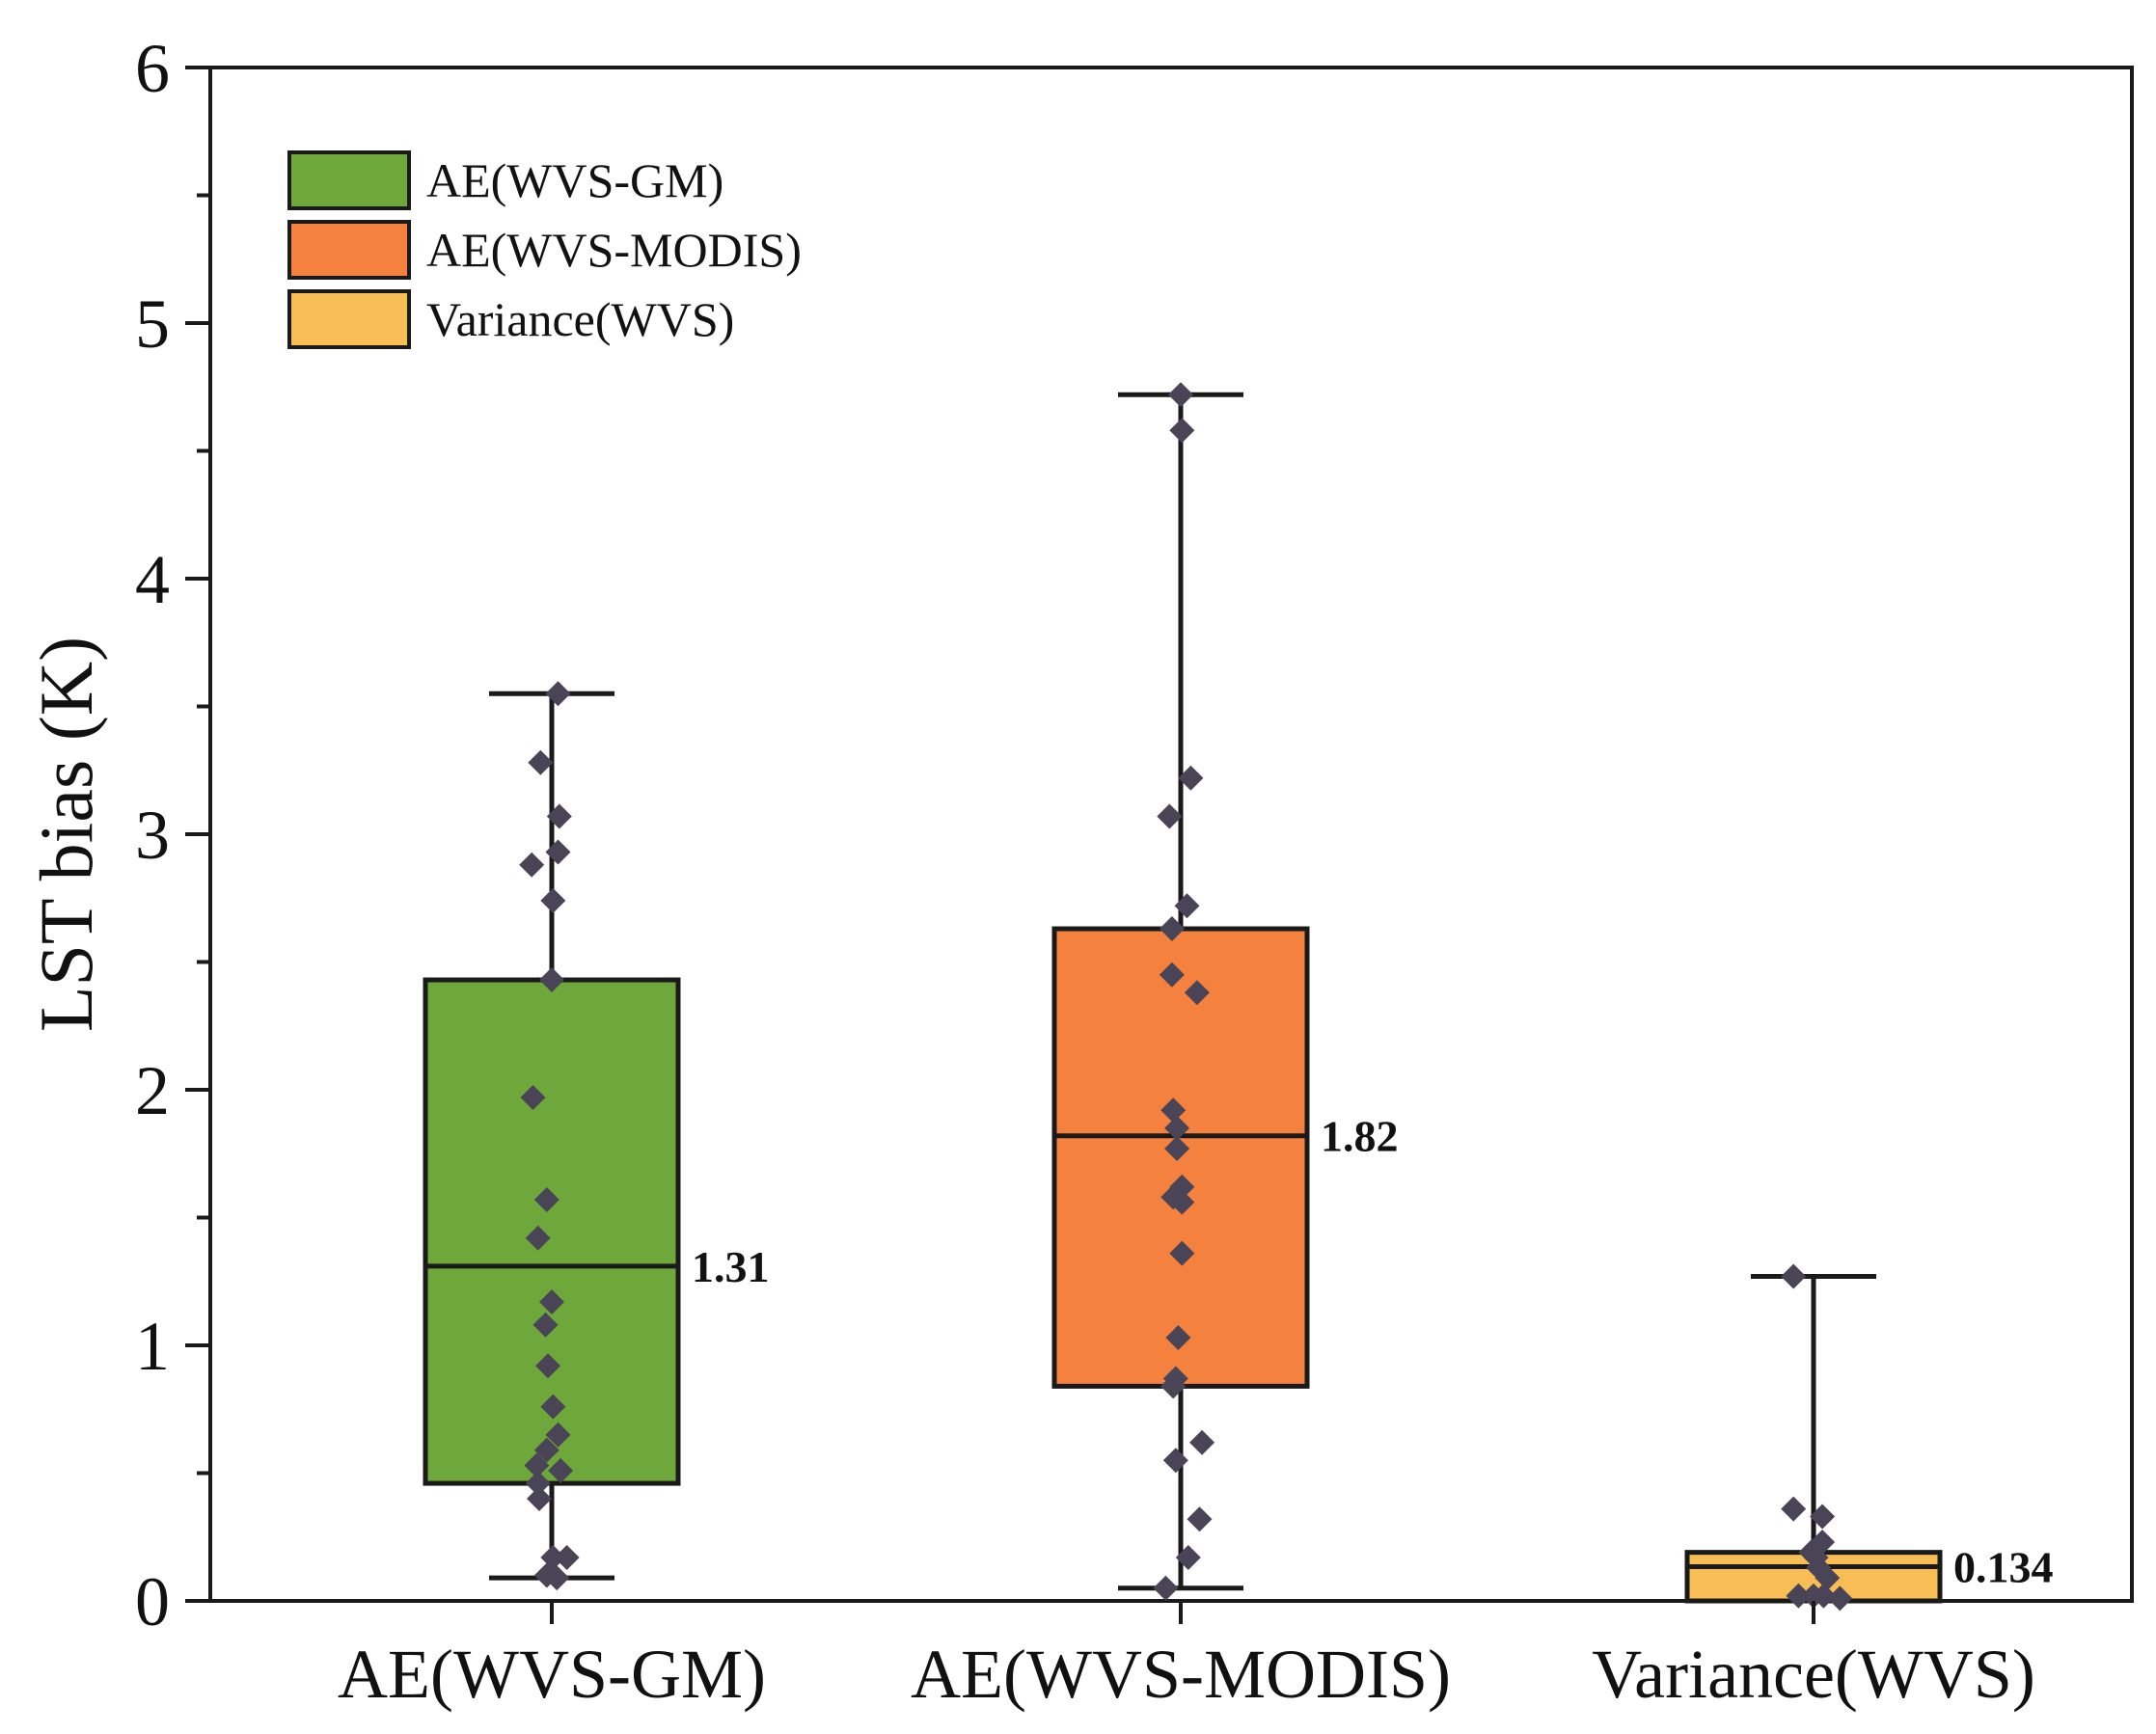 Image resolution: width=2156 pixels, height=1734 pixels. Describe the element at coordinates (152, 324) in the screenshot. I see `y-tick-label: 5` at that location.